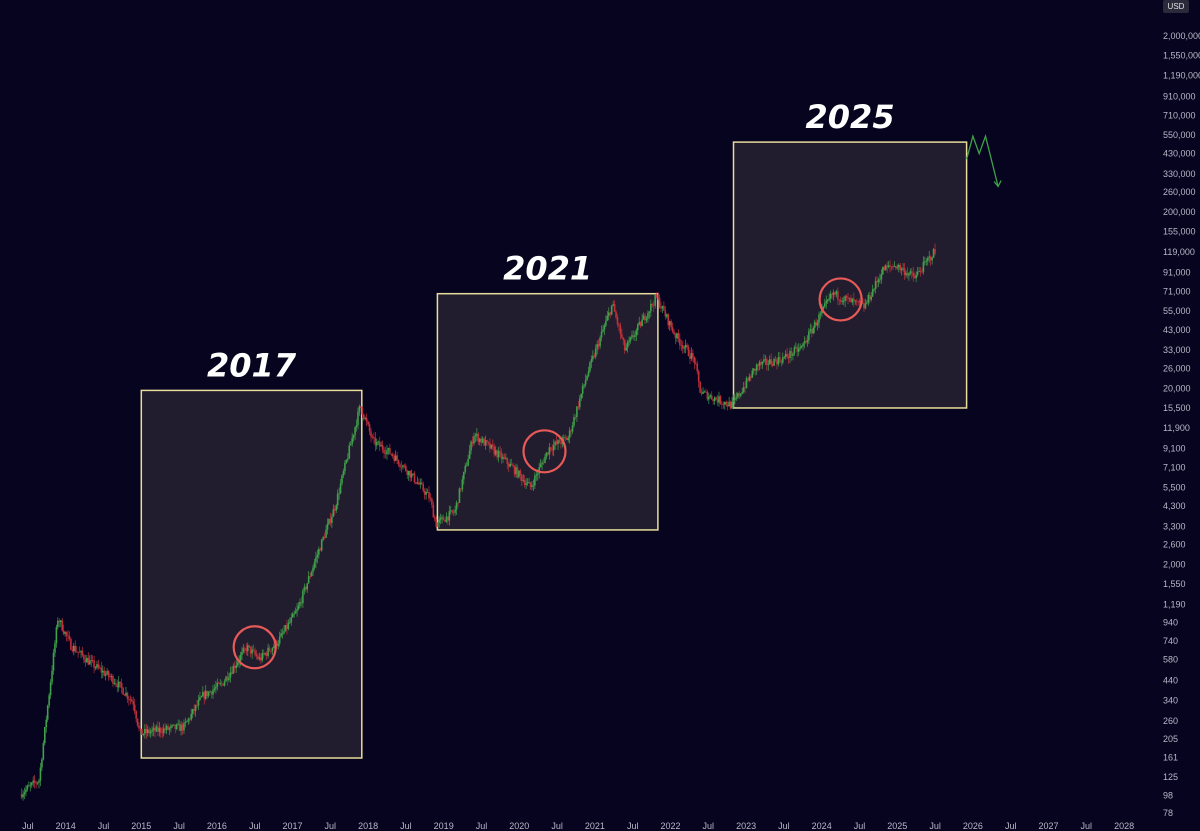 The image size is (1200, 831). What do you see at coordinates (1176, 6) in the screenshot?
I see `currency-badge: USD` at bounding box center [1176, 6].